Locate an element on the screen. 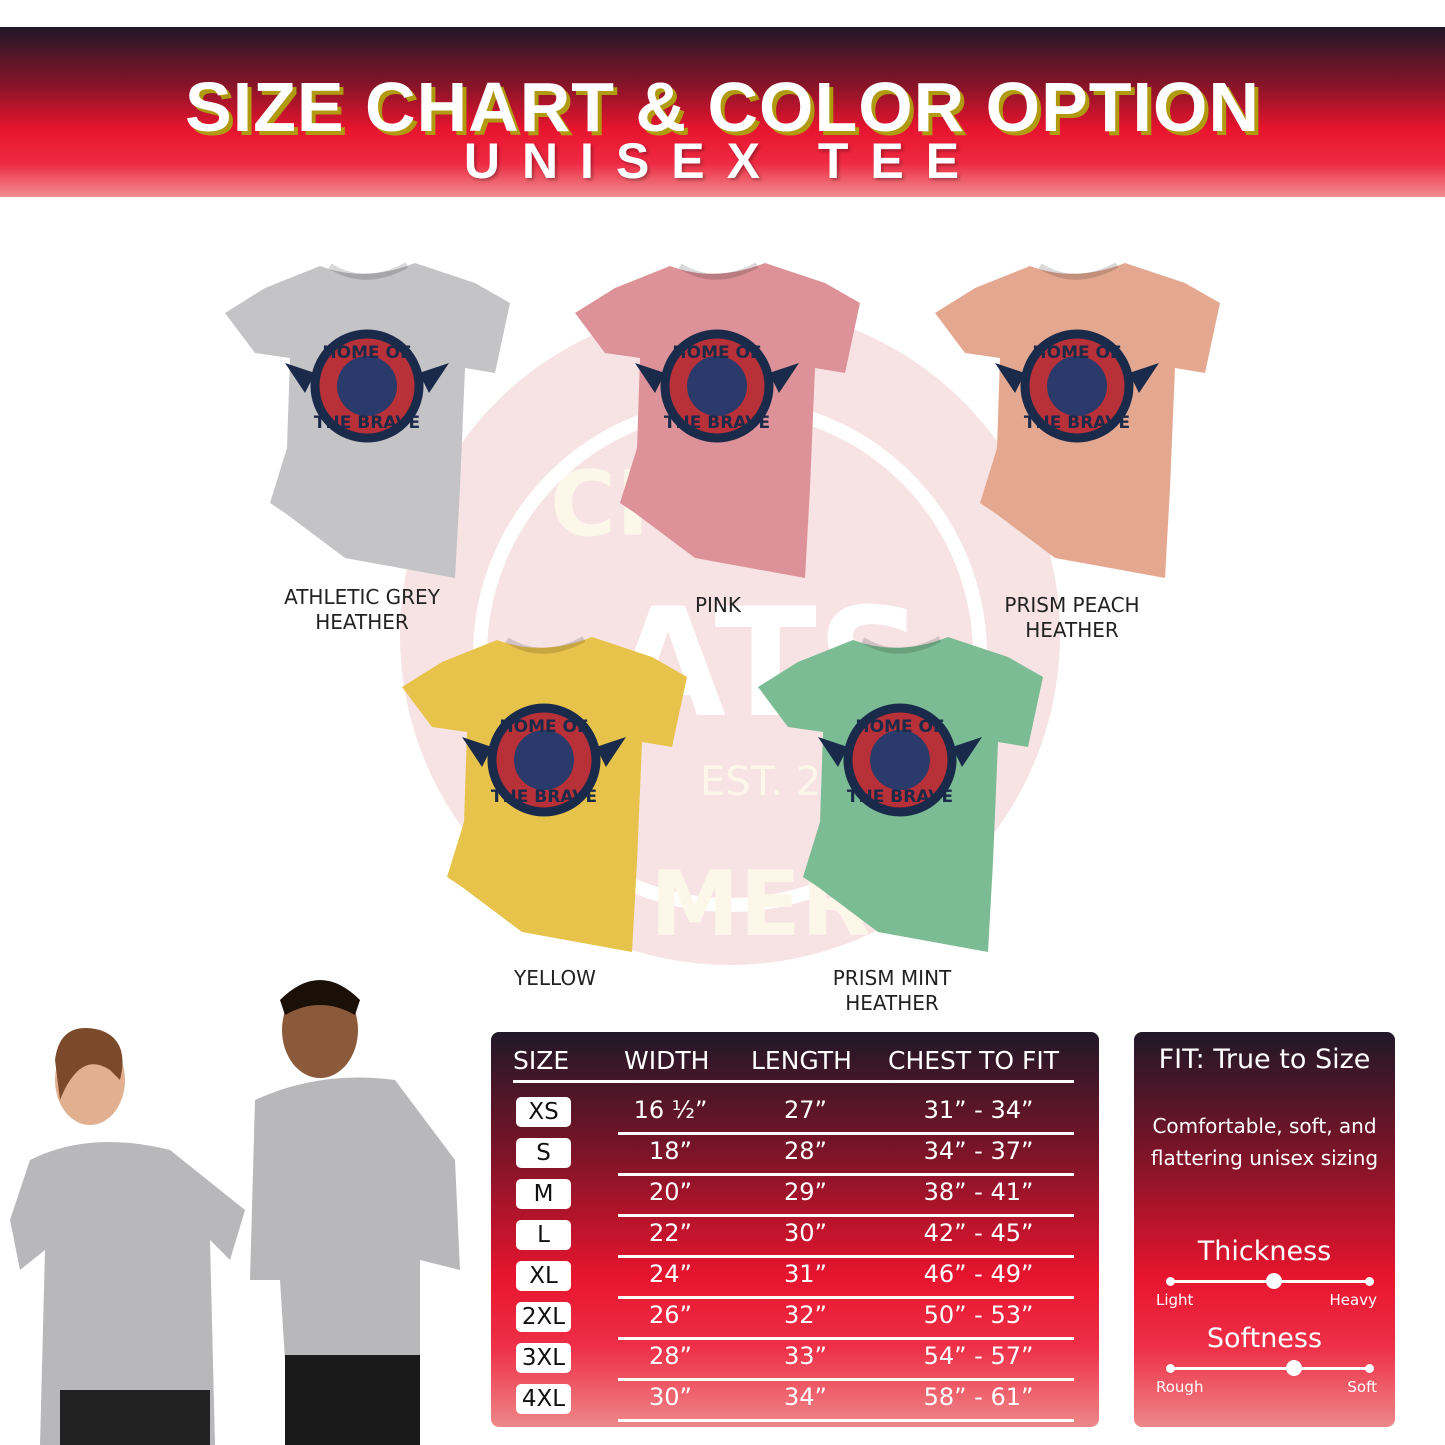 The width and height of the screenshot is (1445, 1445). thickness-min-label: Light is located at coordinates (1175, 1300).